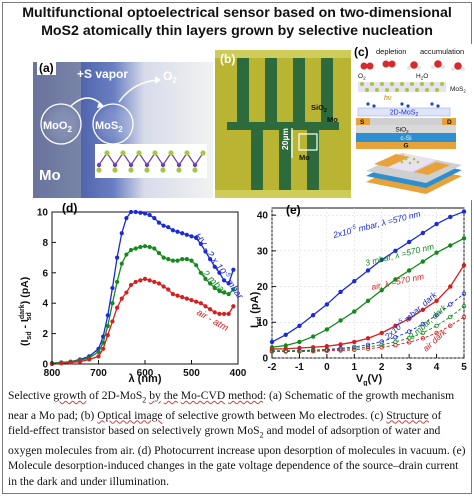  I want to click on caption-text: method, so click(245, 395).